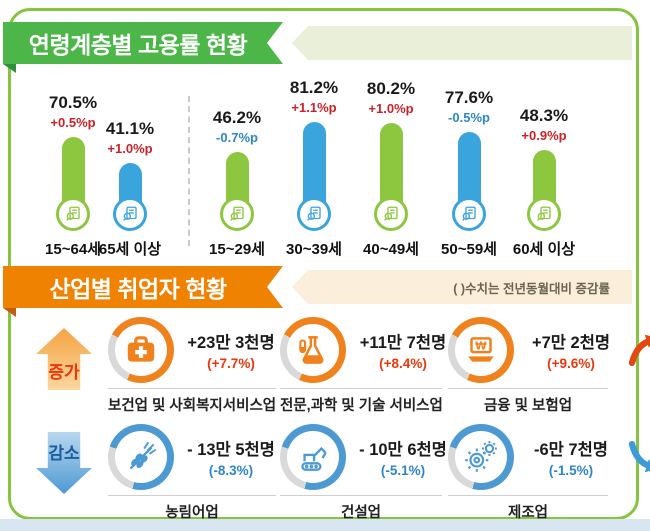 The height and width of the screenshot is (531, 650). What do you see at coordinates (544, 135) in the screenshot?
I see `bar-change: +0.9%p` at bounding box center [544, 135].